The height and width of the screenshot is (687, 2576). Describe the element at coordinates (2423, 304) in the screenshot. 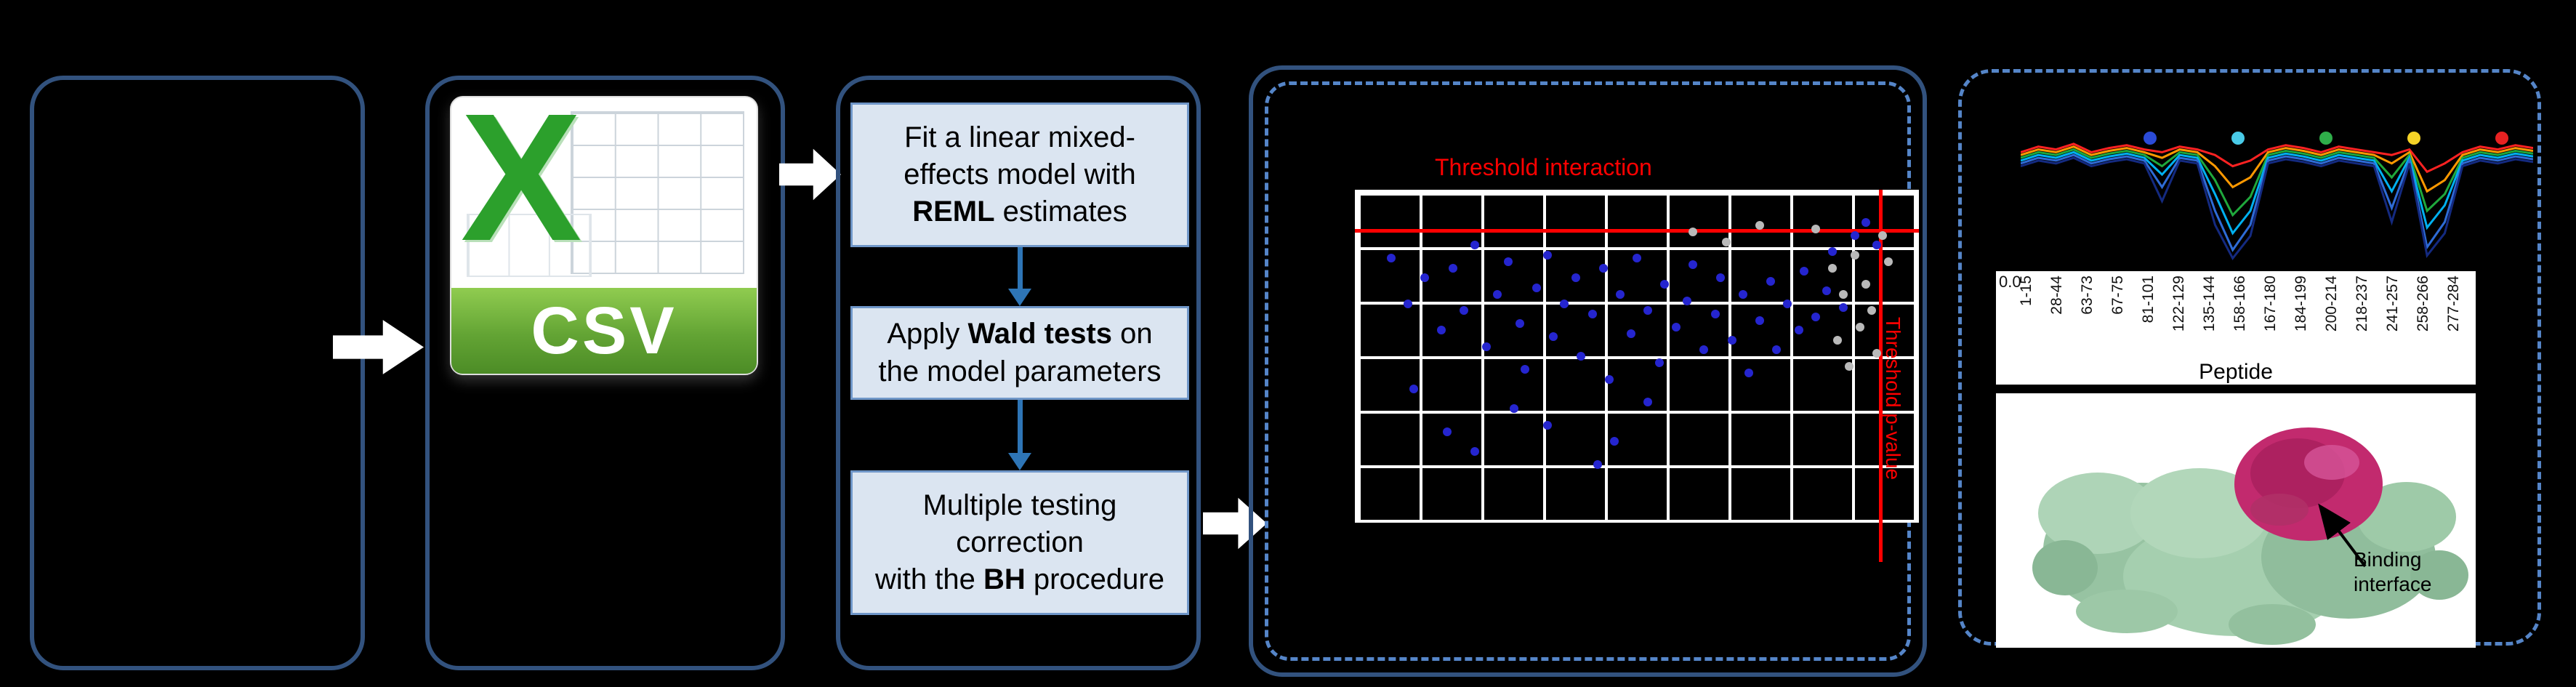

I see `x-tick-label: 258-266` at that location.